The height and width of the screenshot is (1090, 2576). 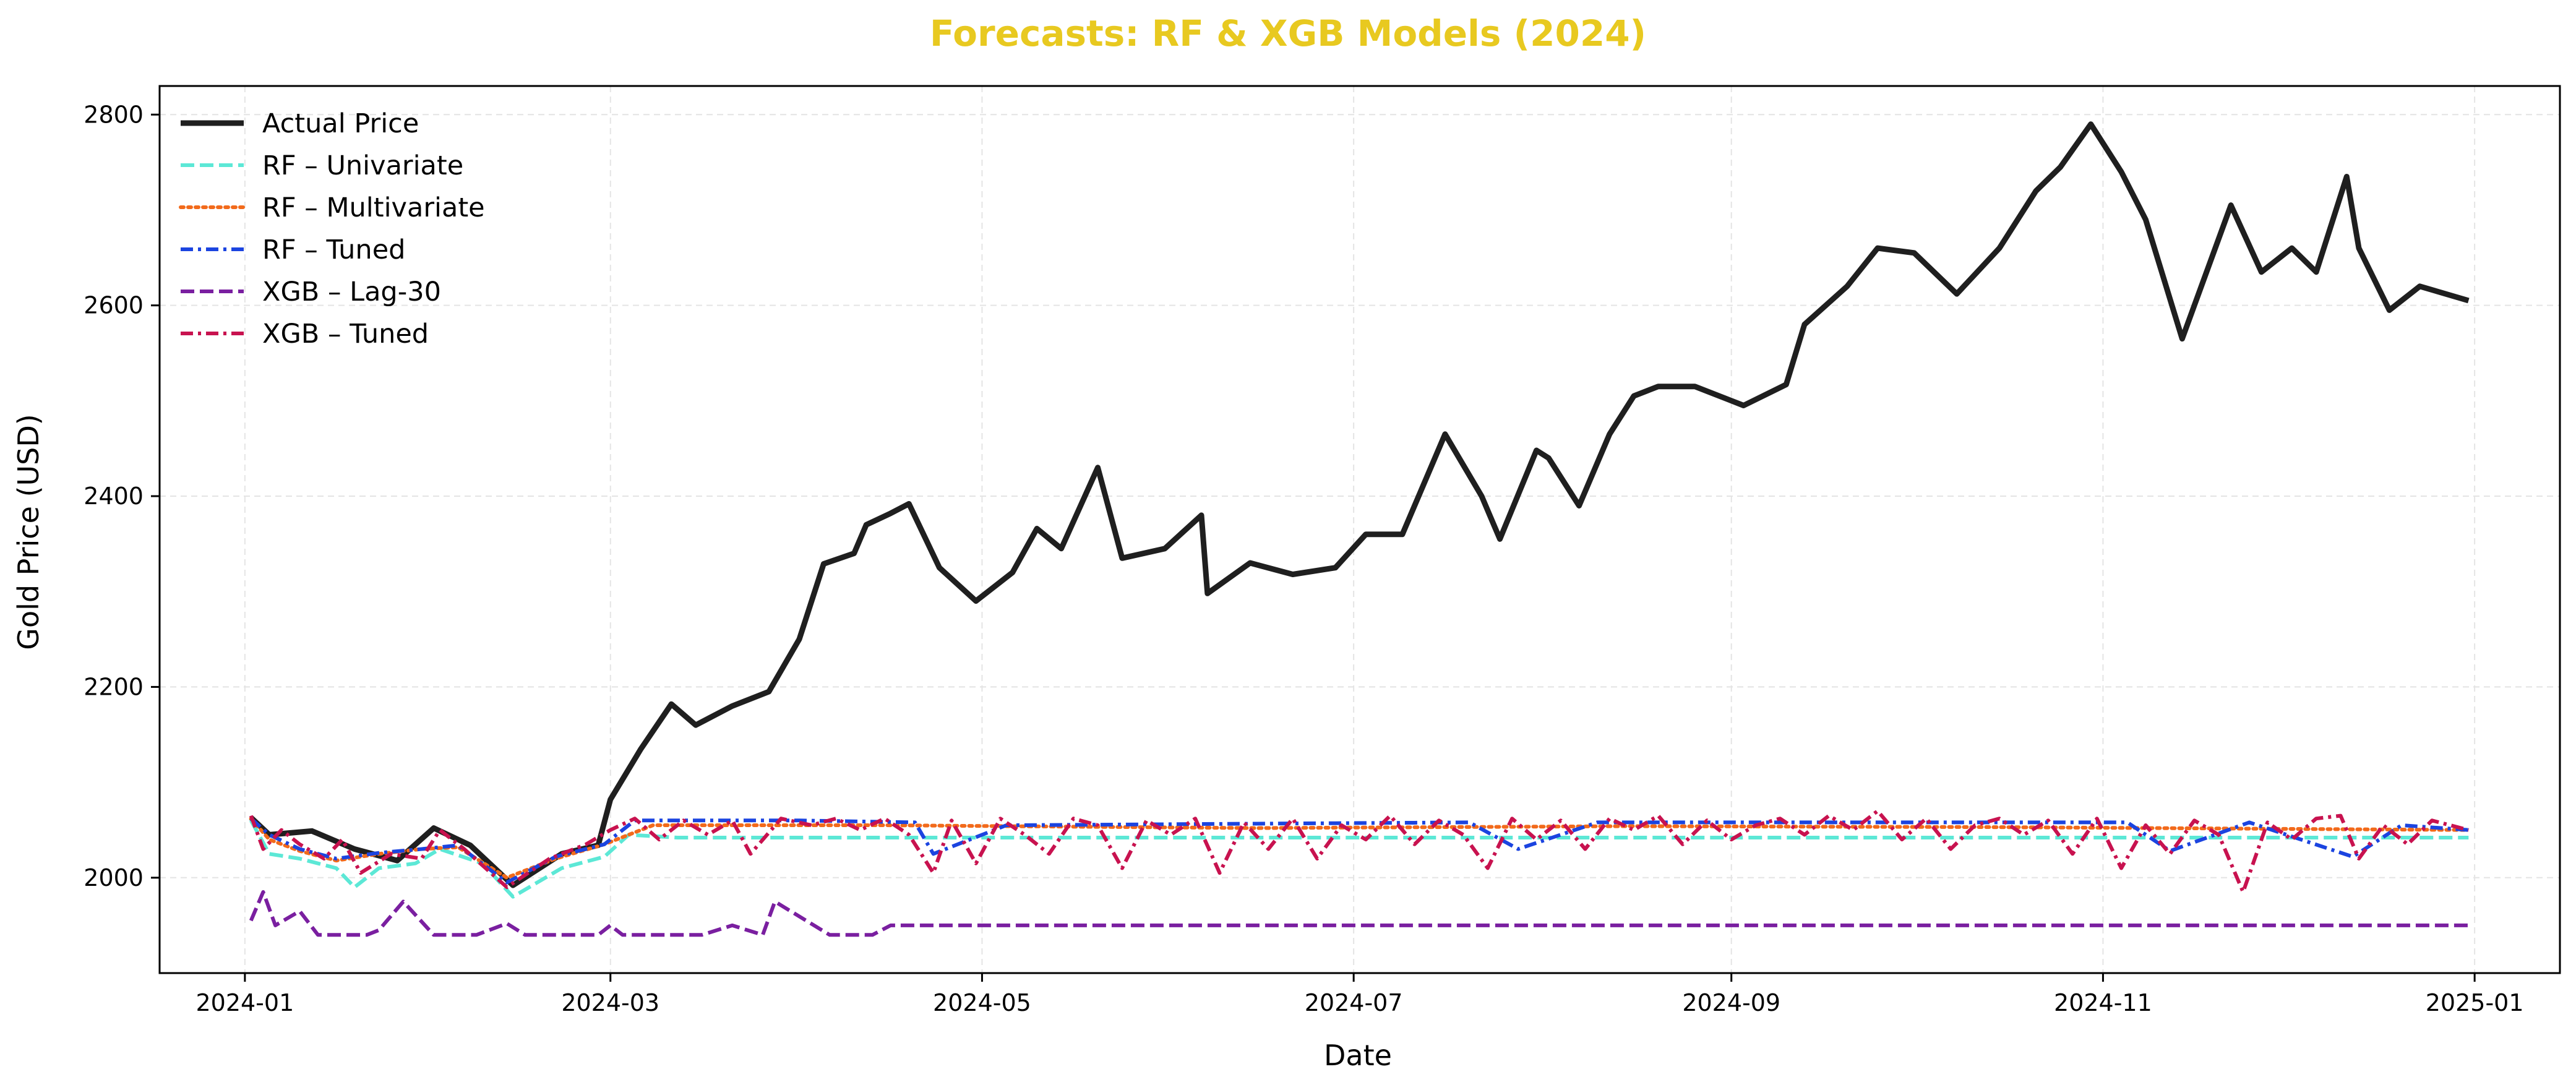 What do you see at coordinates (114, 305) in the screenshot?
I see `y-tick-label: 2600` at bounding box center [114, 305].